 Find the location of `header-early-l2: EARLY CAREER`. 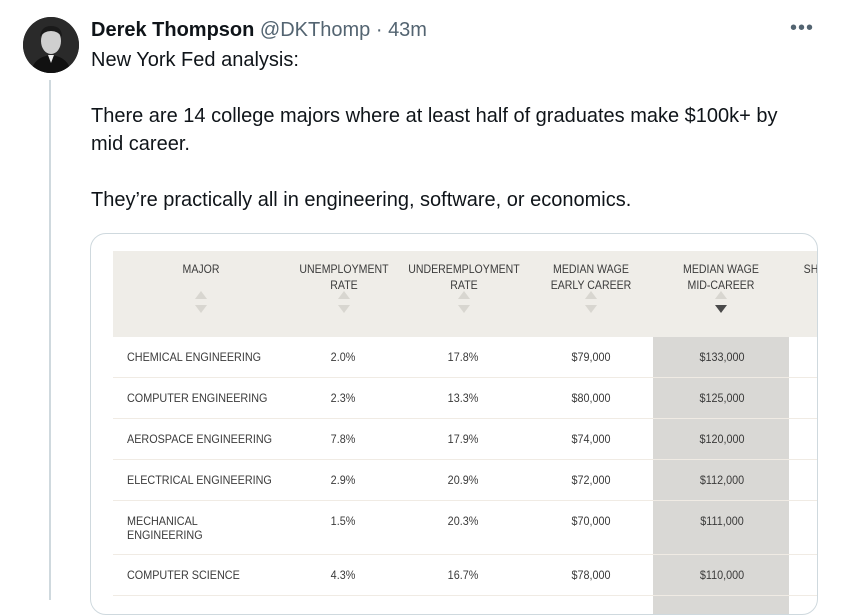

header-early-l2: EARLY CAREER is located at coordinates (591, 285).